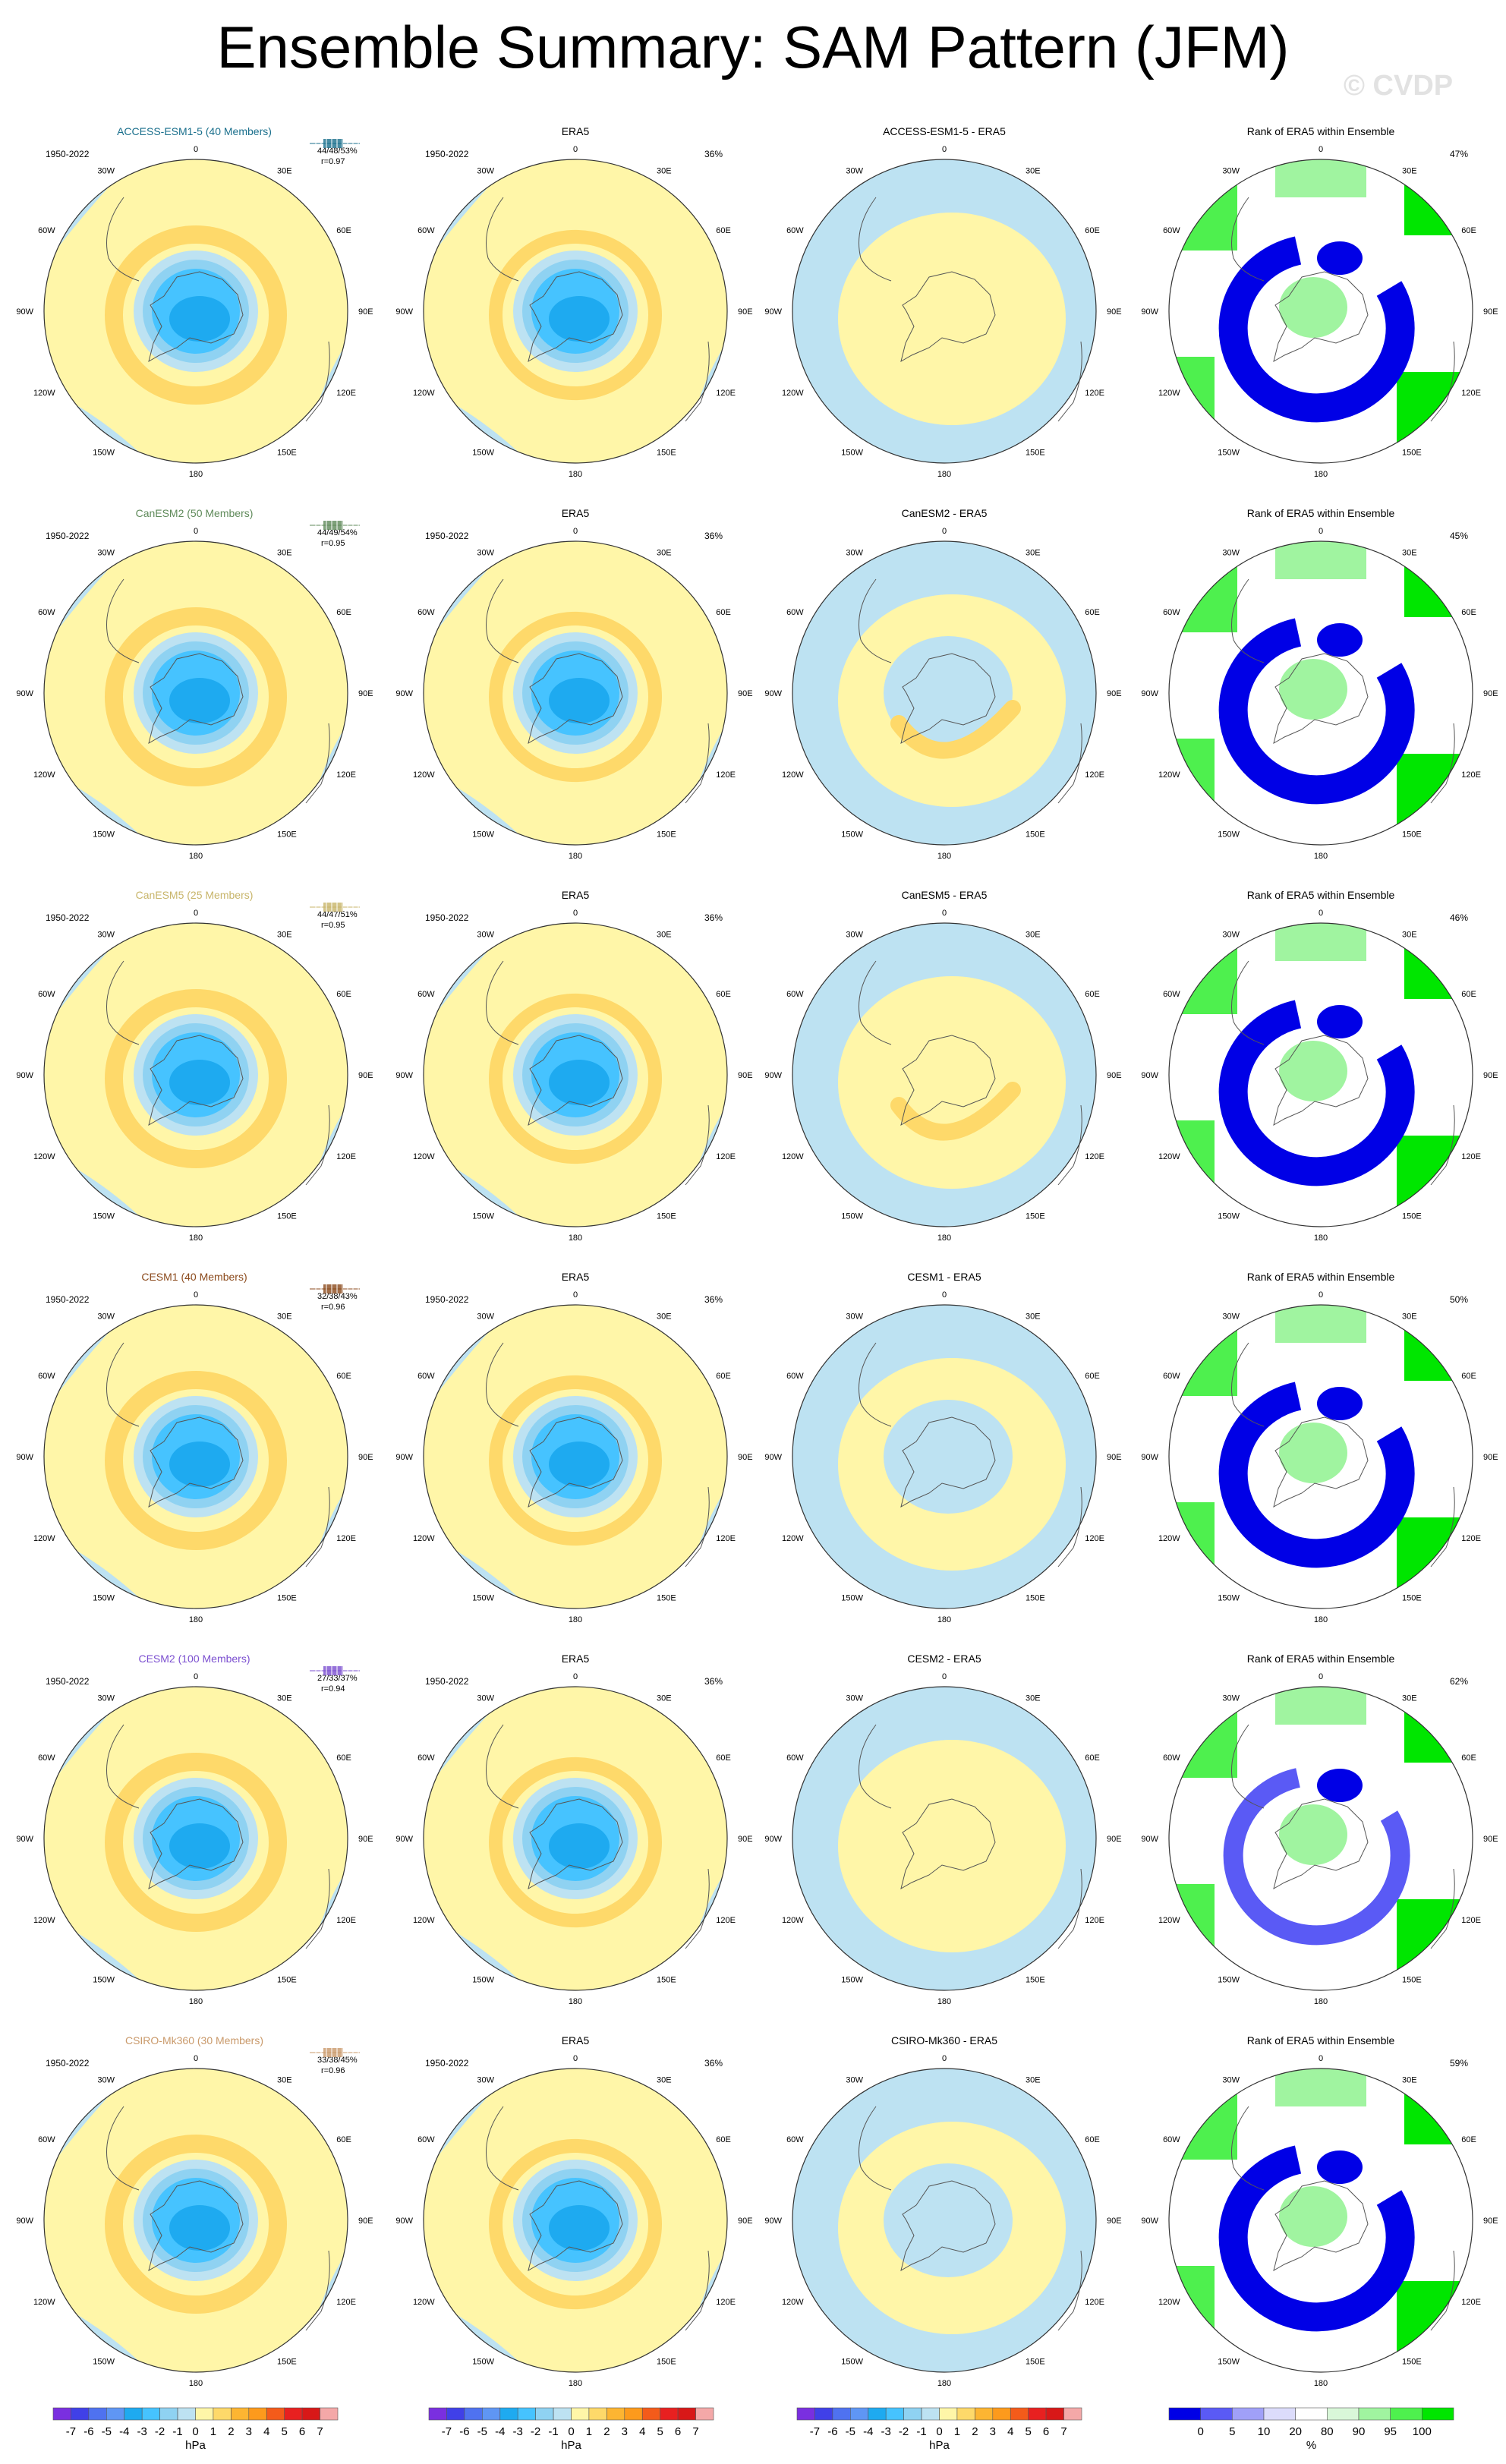  What do you see at coordinates (194, 1277) in the screenshot?
I see `model-title: CESM1 (40 Members)` at bounding box center [194, 1277].